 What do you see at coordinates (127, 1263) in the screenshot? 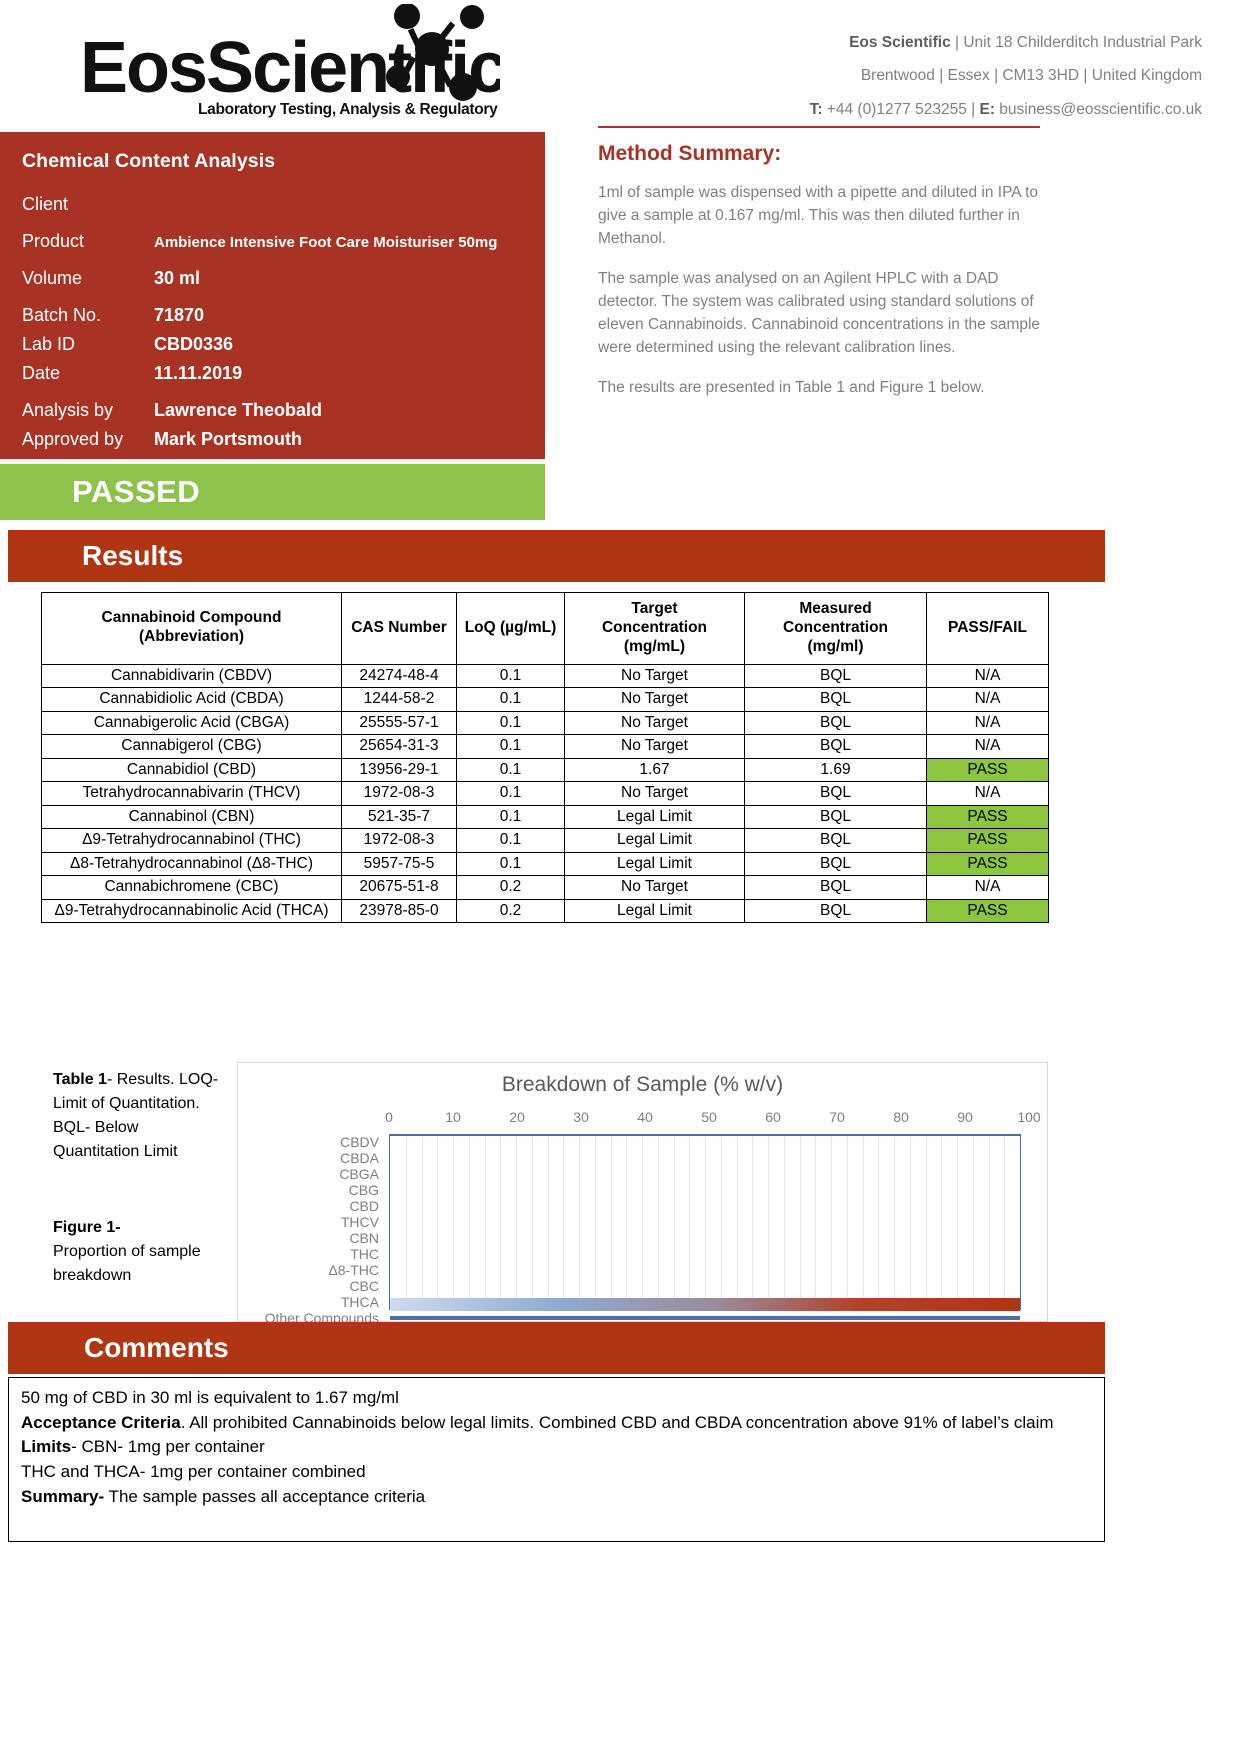
I see `figure-caption-rest: Proportion of sample breakdown` at bounding box center [127, 1263].